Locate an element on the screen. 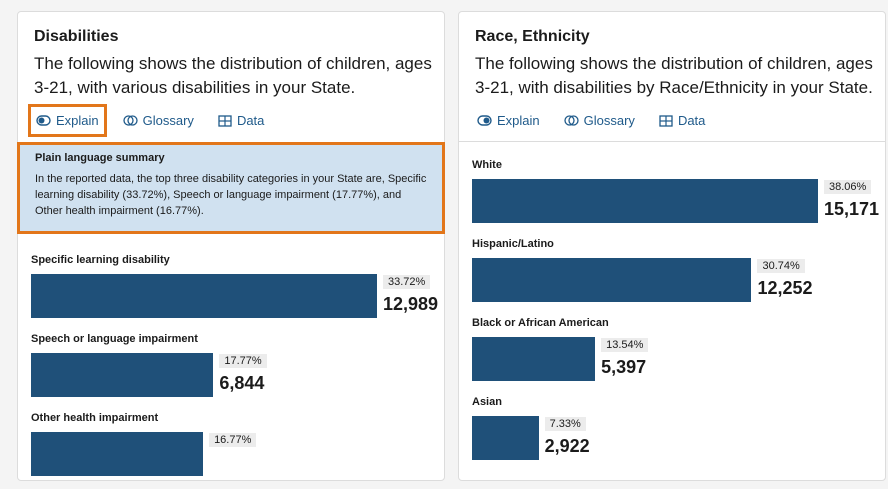  percent-label: 33.72% is located at coordinates (407, 282).